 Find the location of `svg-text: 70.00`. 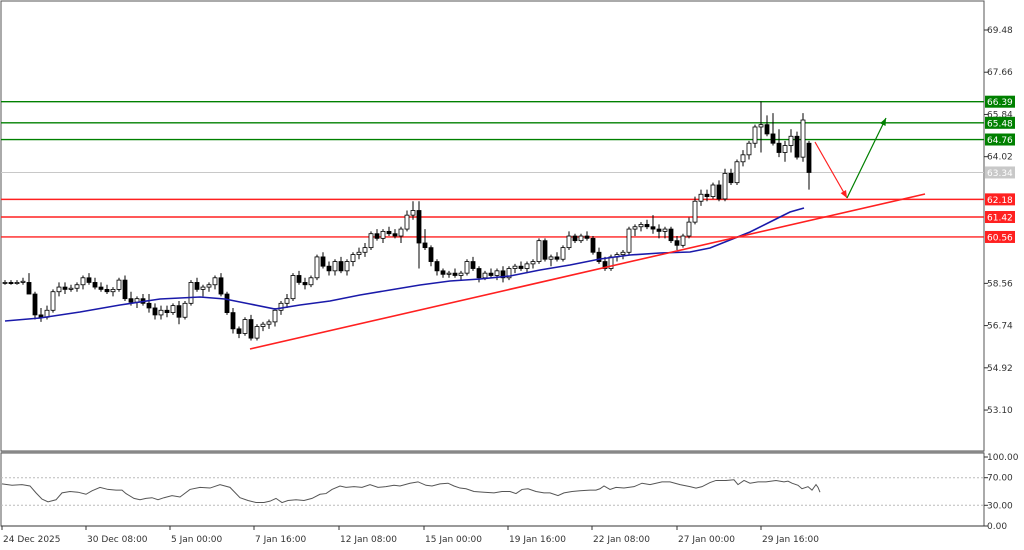

svg-text: 70.00 is located at coordinates (1000, 479).